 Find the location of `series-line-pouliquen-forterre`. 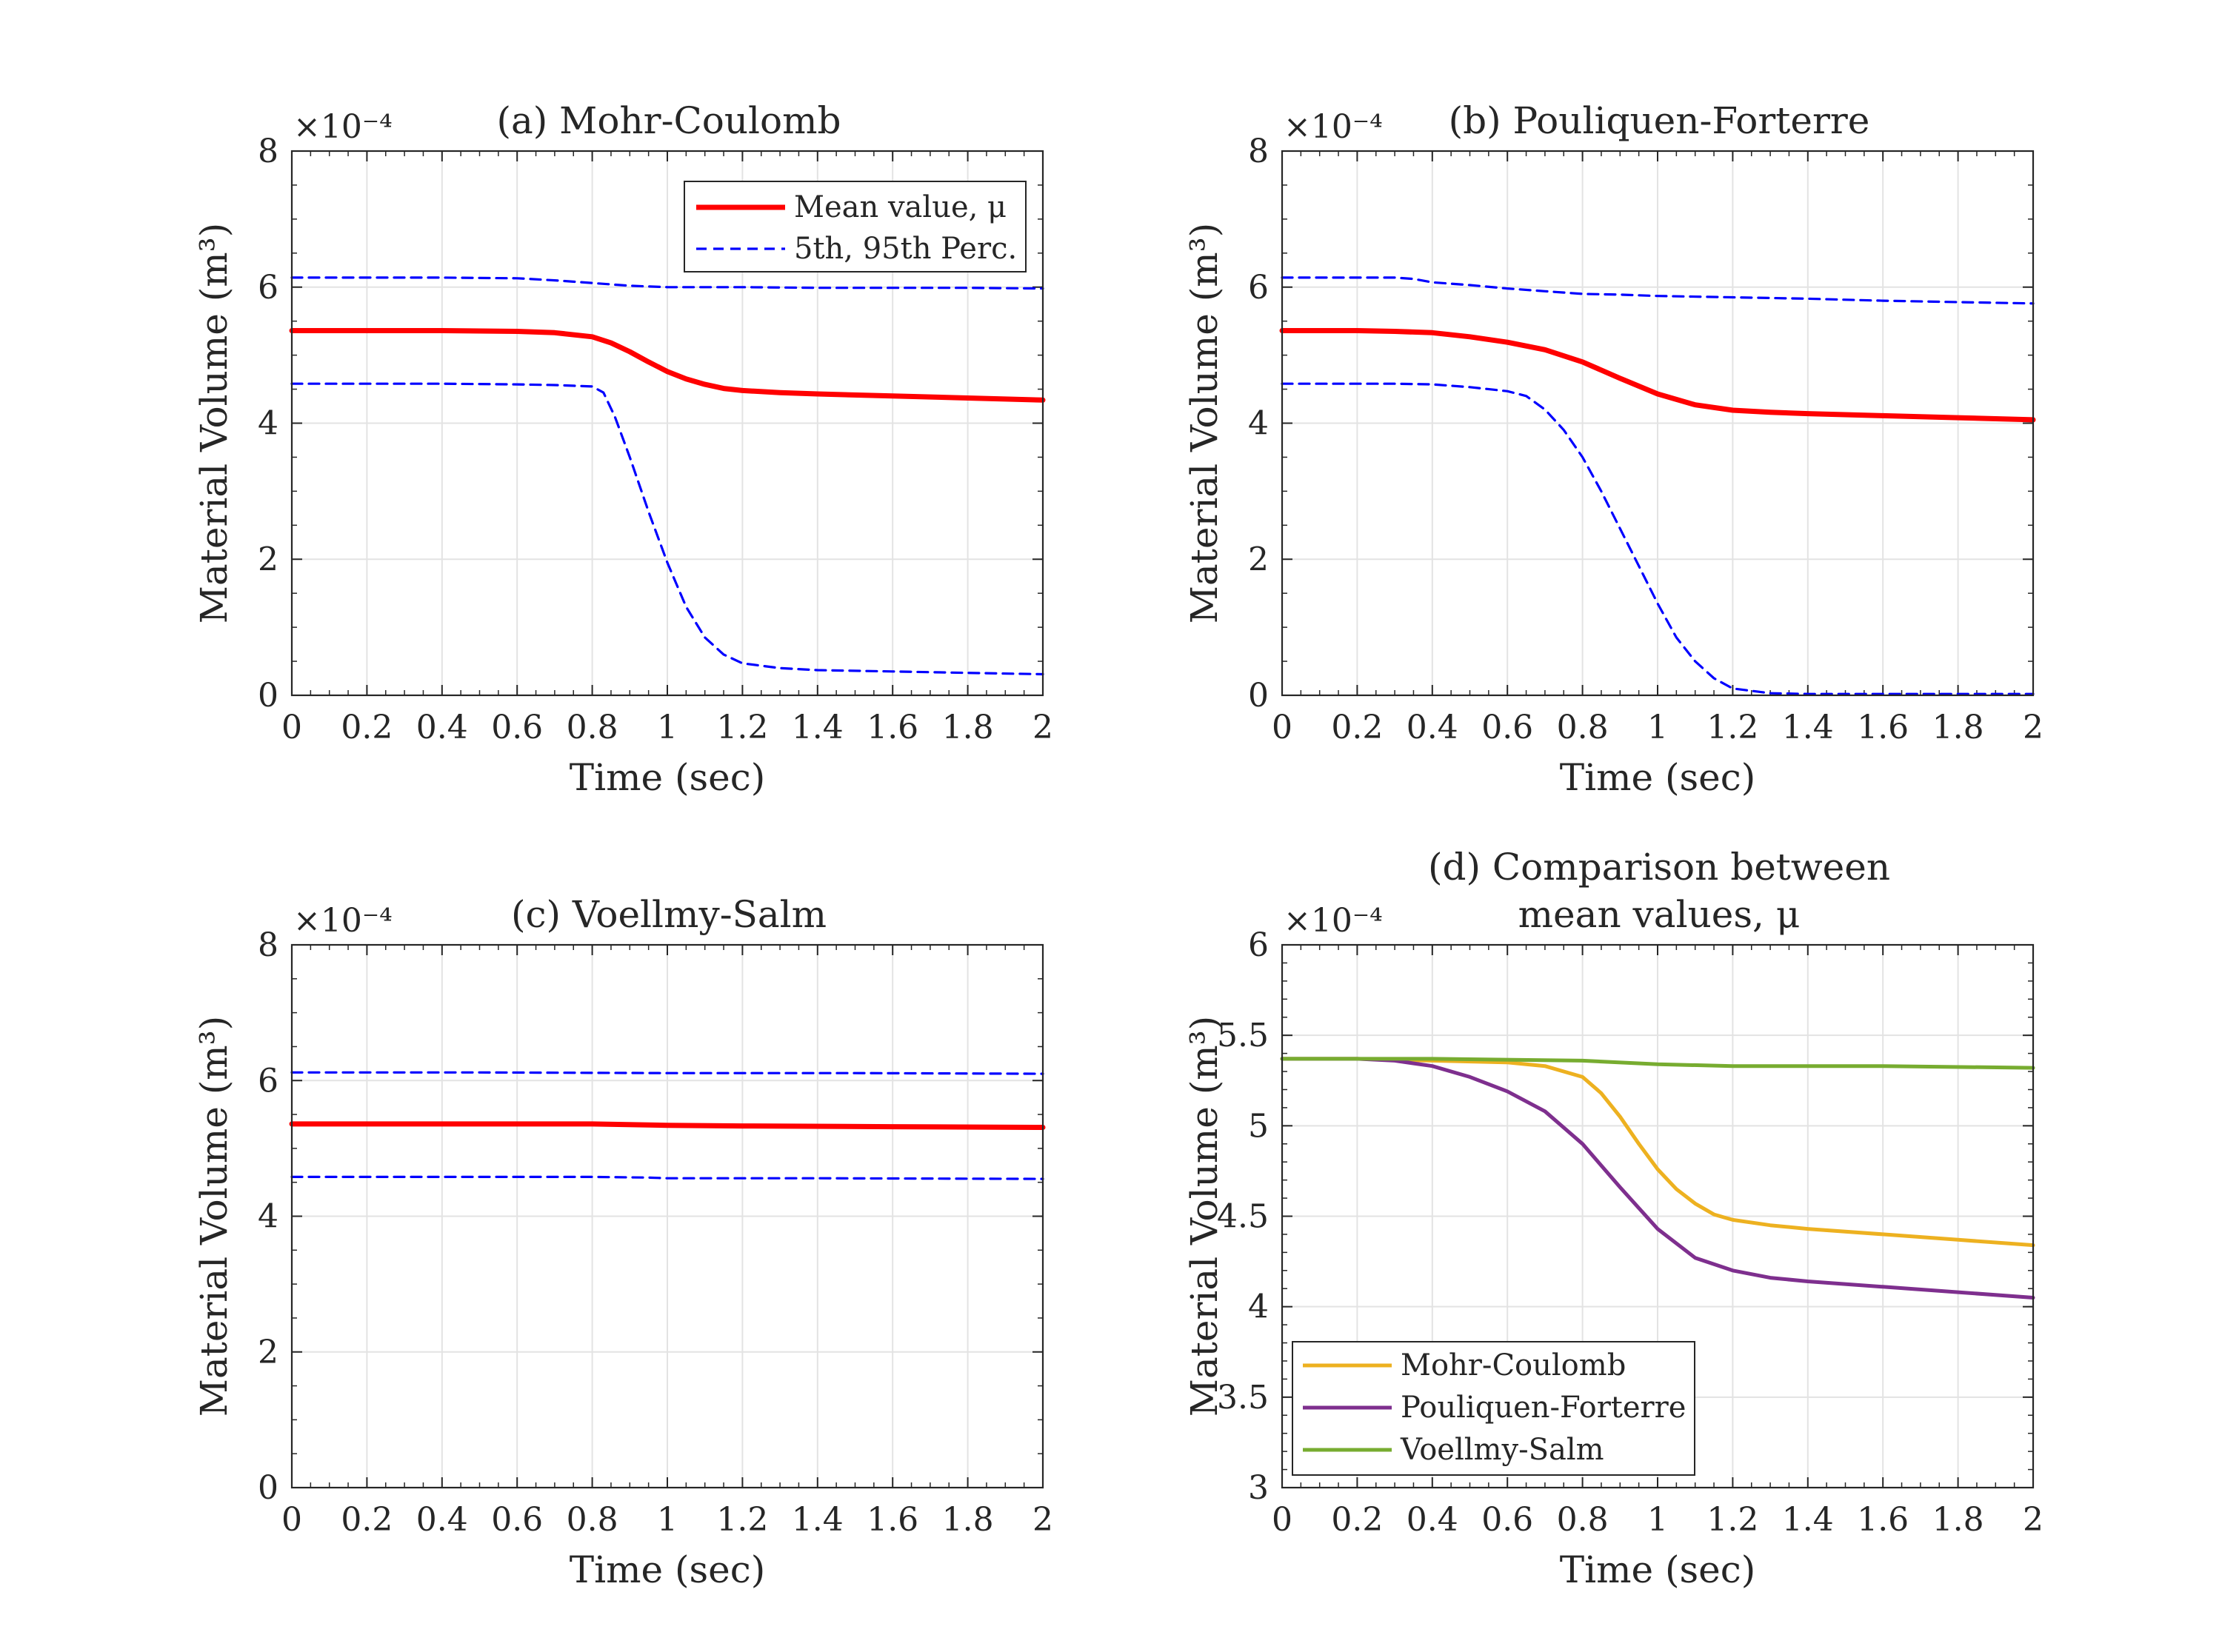

series-line-pouliquen-forterre is located at coordinates (1658, 1178).